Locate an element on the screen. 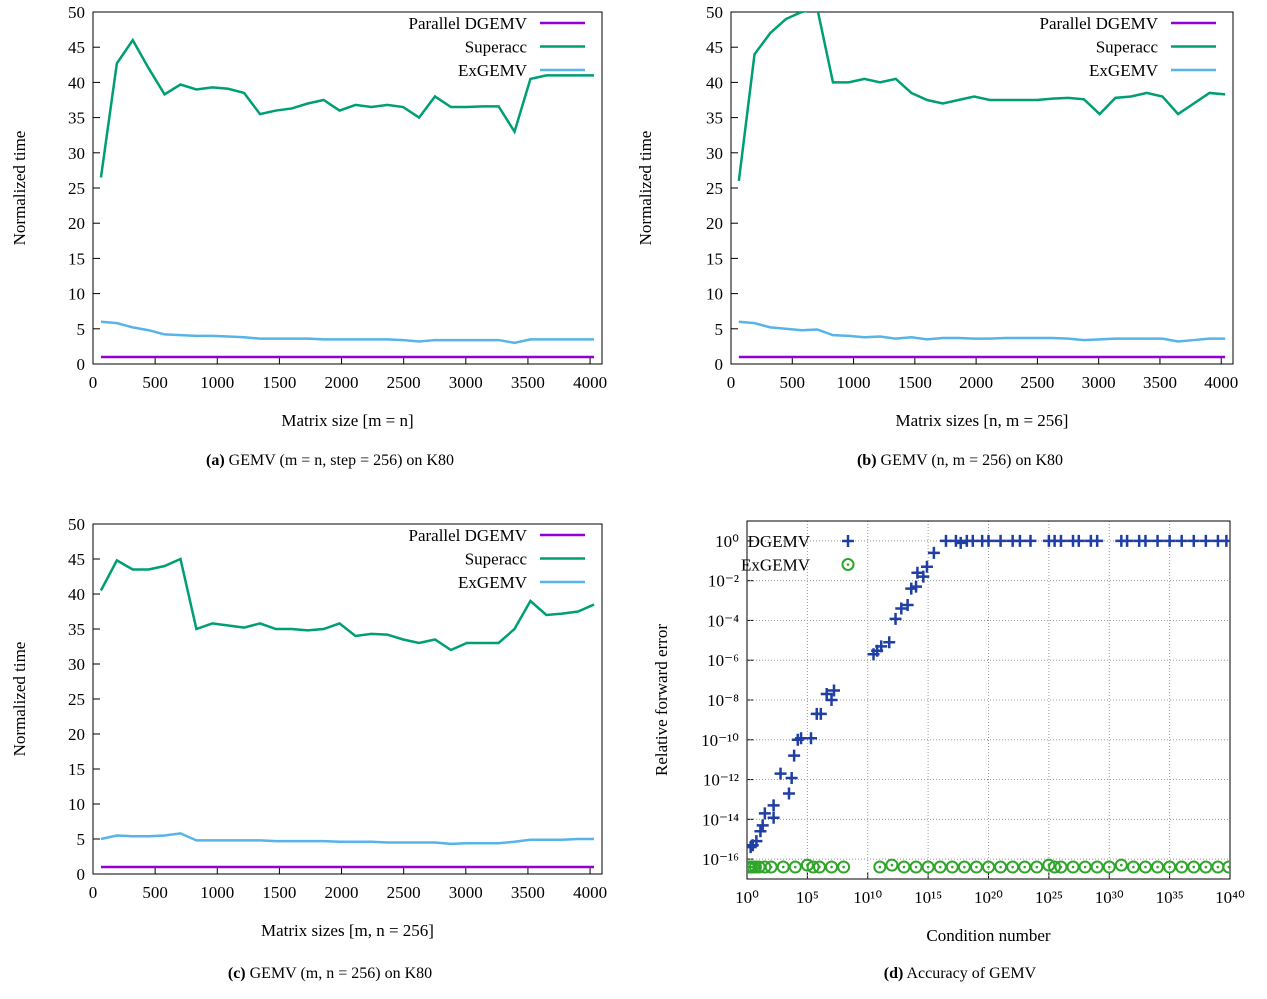 This screenshot has width=1267, height=999. caption-text: GEMV (m = n, step = 256) on K80 is located at coordinates (341, 460).